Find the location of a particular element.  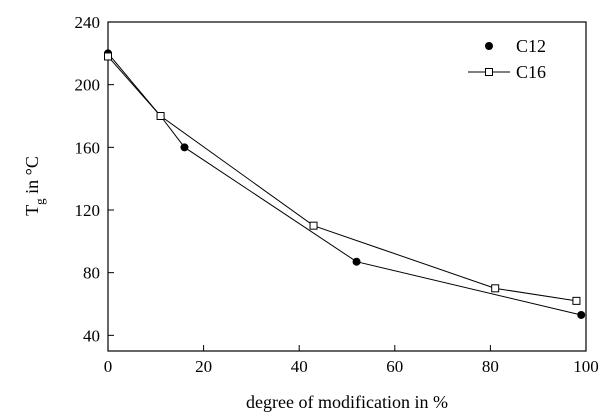

x-axis-title: degree of modification in % is located at coordinates (347, 402).